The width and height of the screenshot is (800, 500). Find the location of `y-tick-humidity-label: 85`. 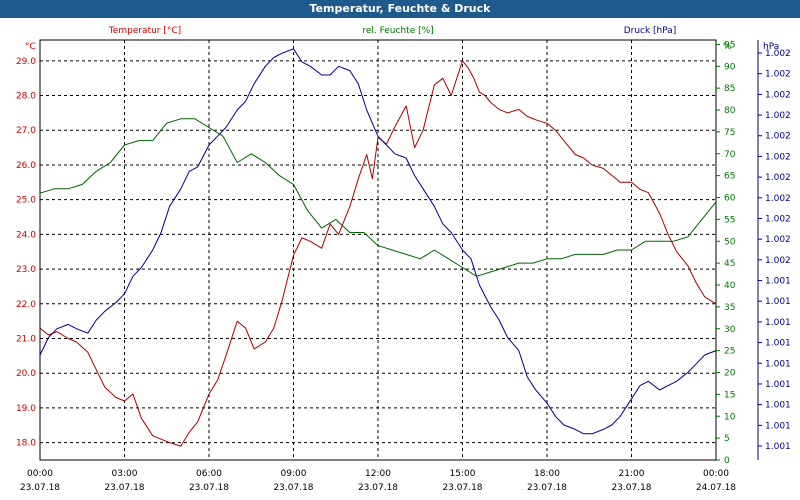

y-tick-humidity-label: 85 is located at coordinates (729, 89).